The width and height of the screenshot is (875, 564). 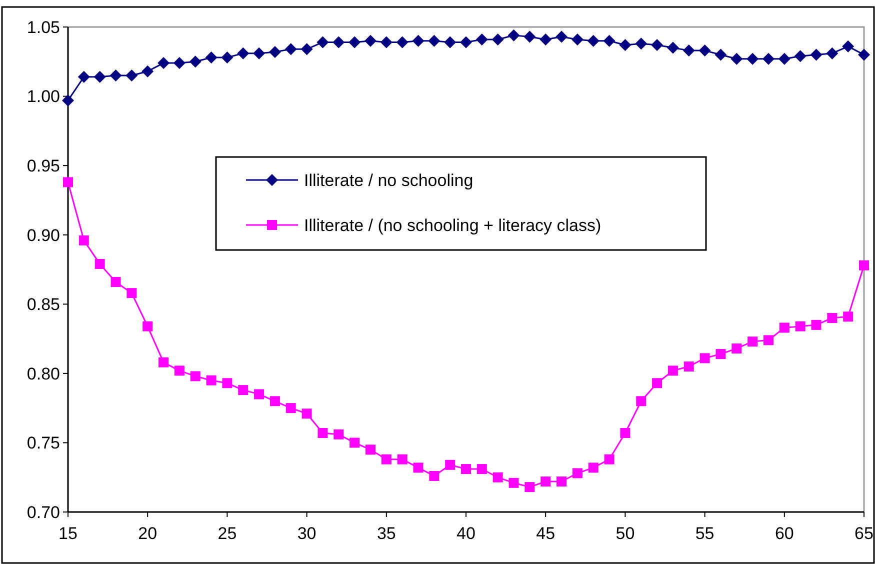 What do you see at coordinates (148, 533) in the screenshot?
I see `x-tick-label: 20` at bounding box center [148, 533].